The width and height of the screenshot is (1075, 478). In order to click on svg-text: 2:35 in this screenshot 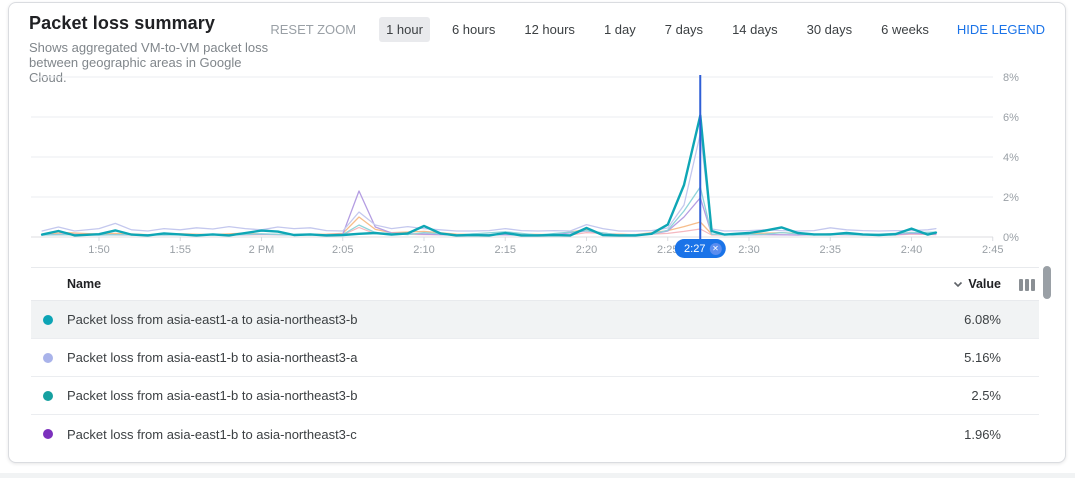, I will do `click(830, 250)`.